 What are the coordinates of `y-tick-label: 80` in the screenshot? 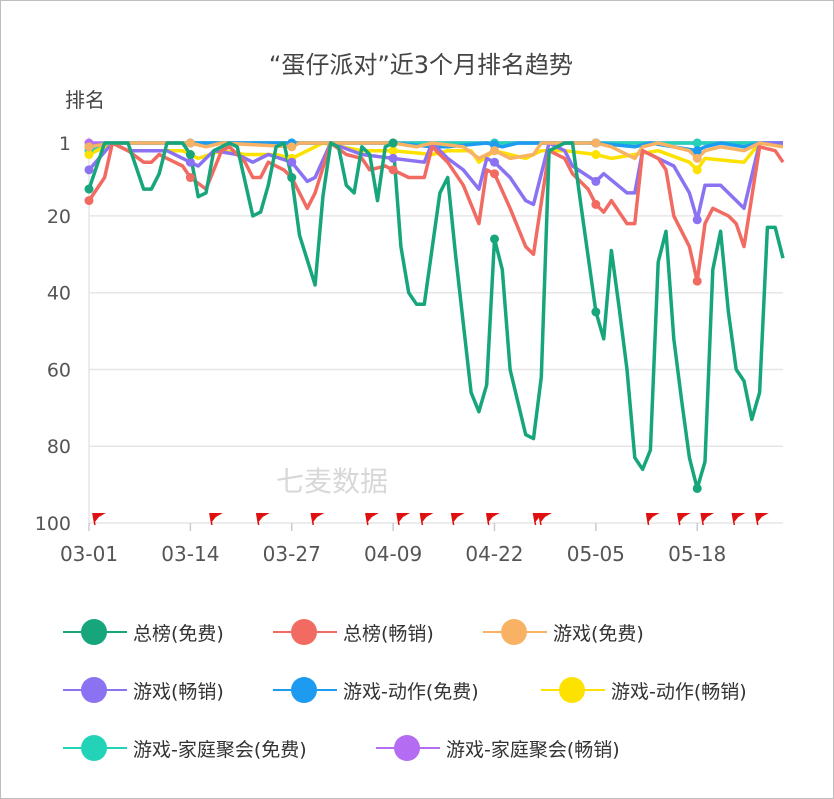 It's located at (59, 447).